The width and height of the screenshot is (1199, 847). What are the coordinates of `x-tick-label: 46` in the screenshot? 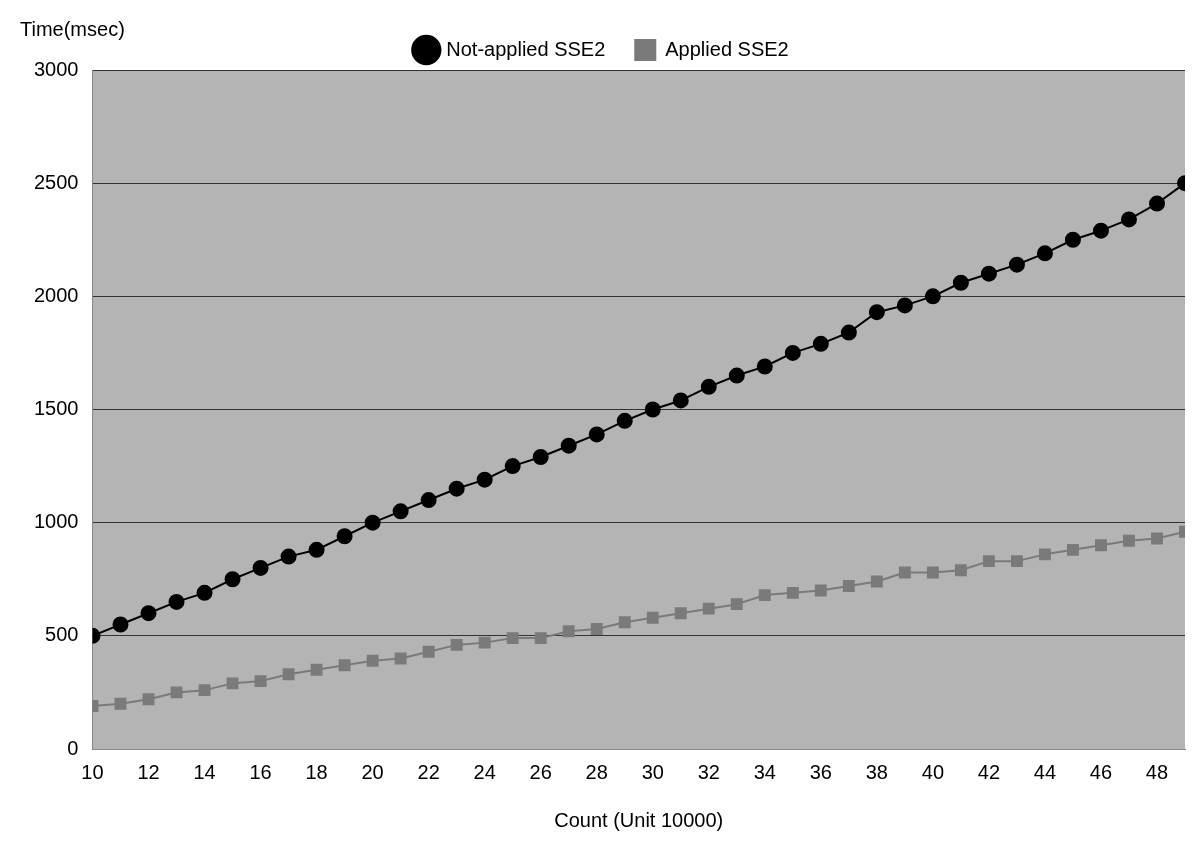 It's located at (1101, 771).